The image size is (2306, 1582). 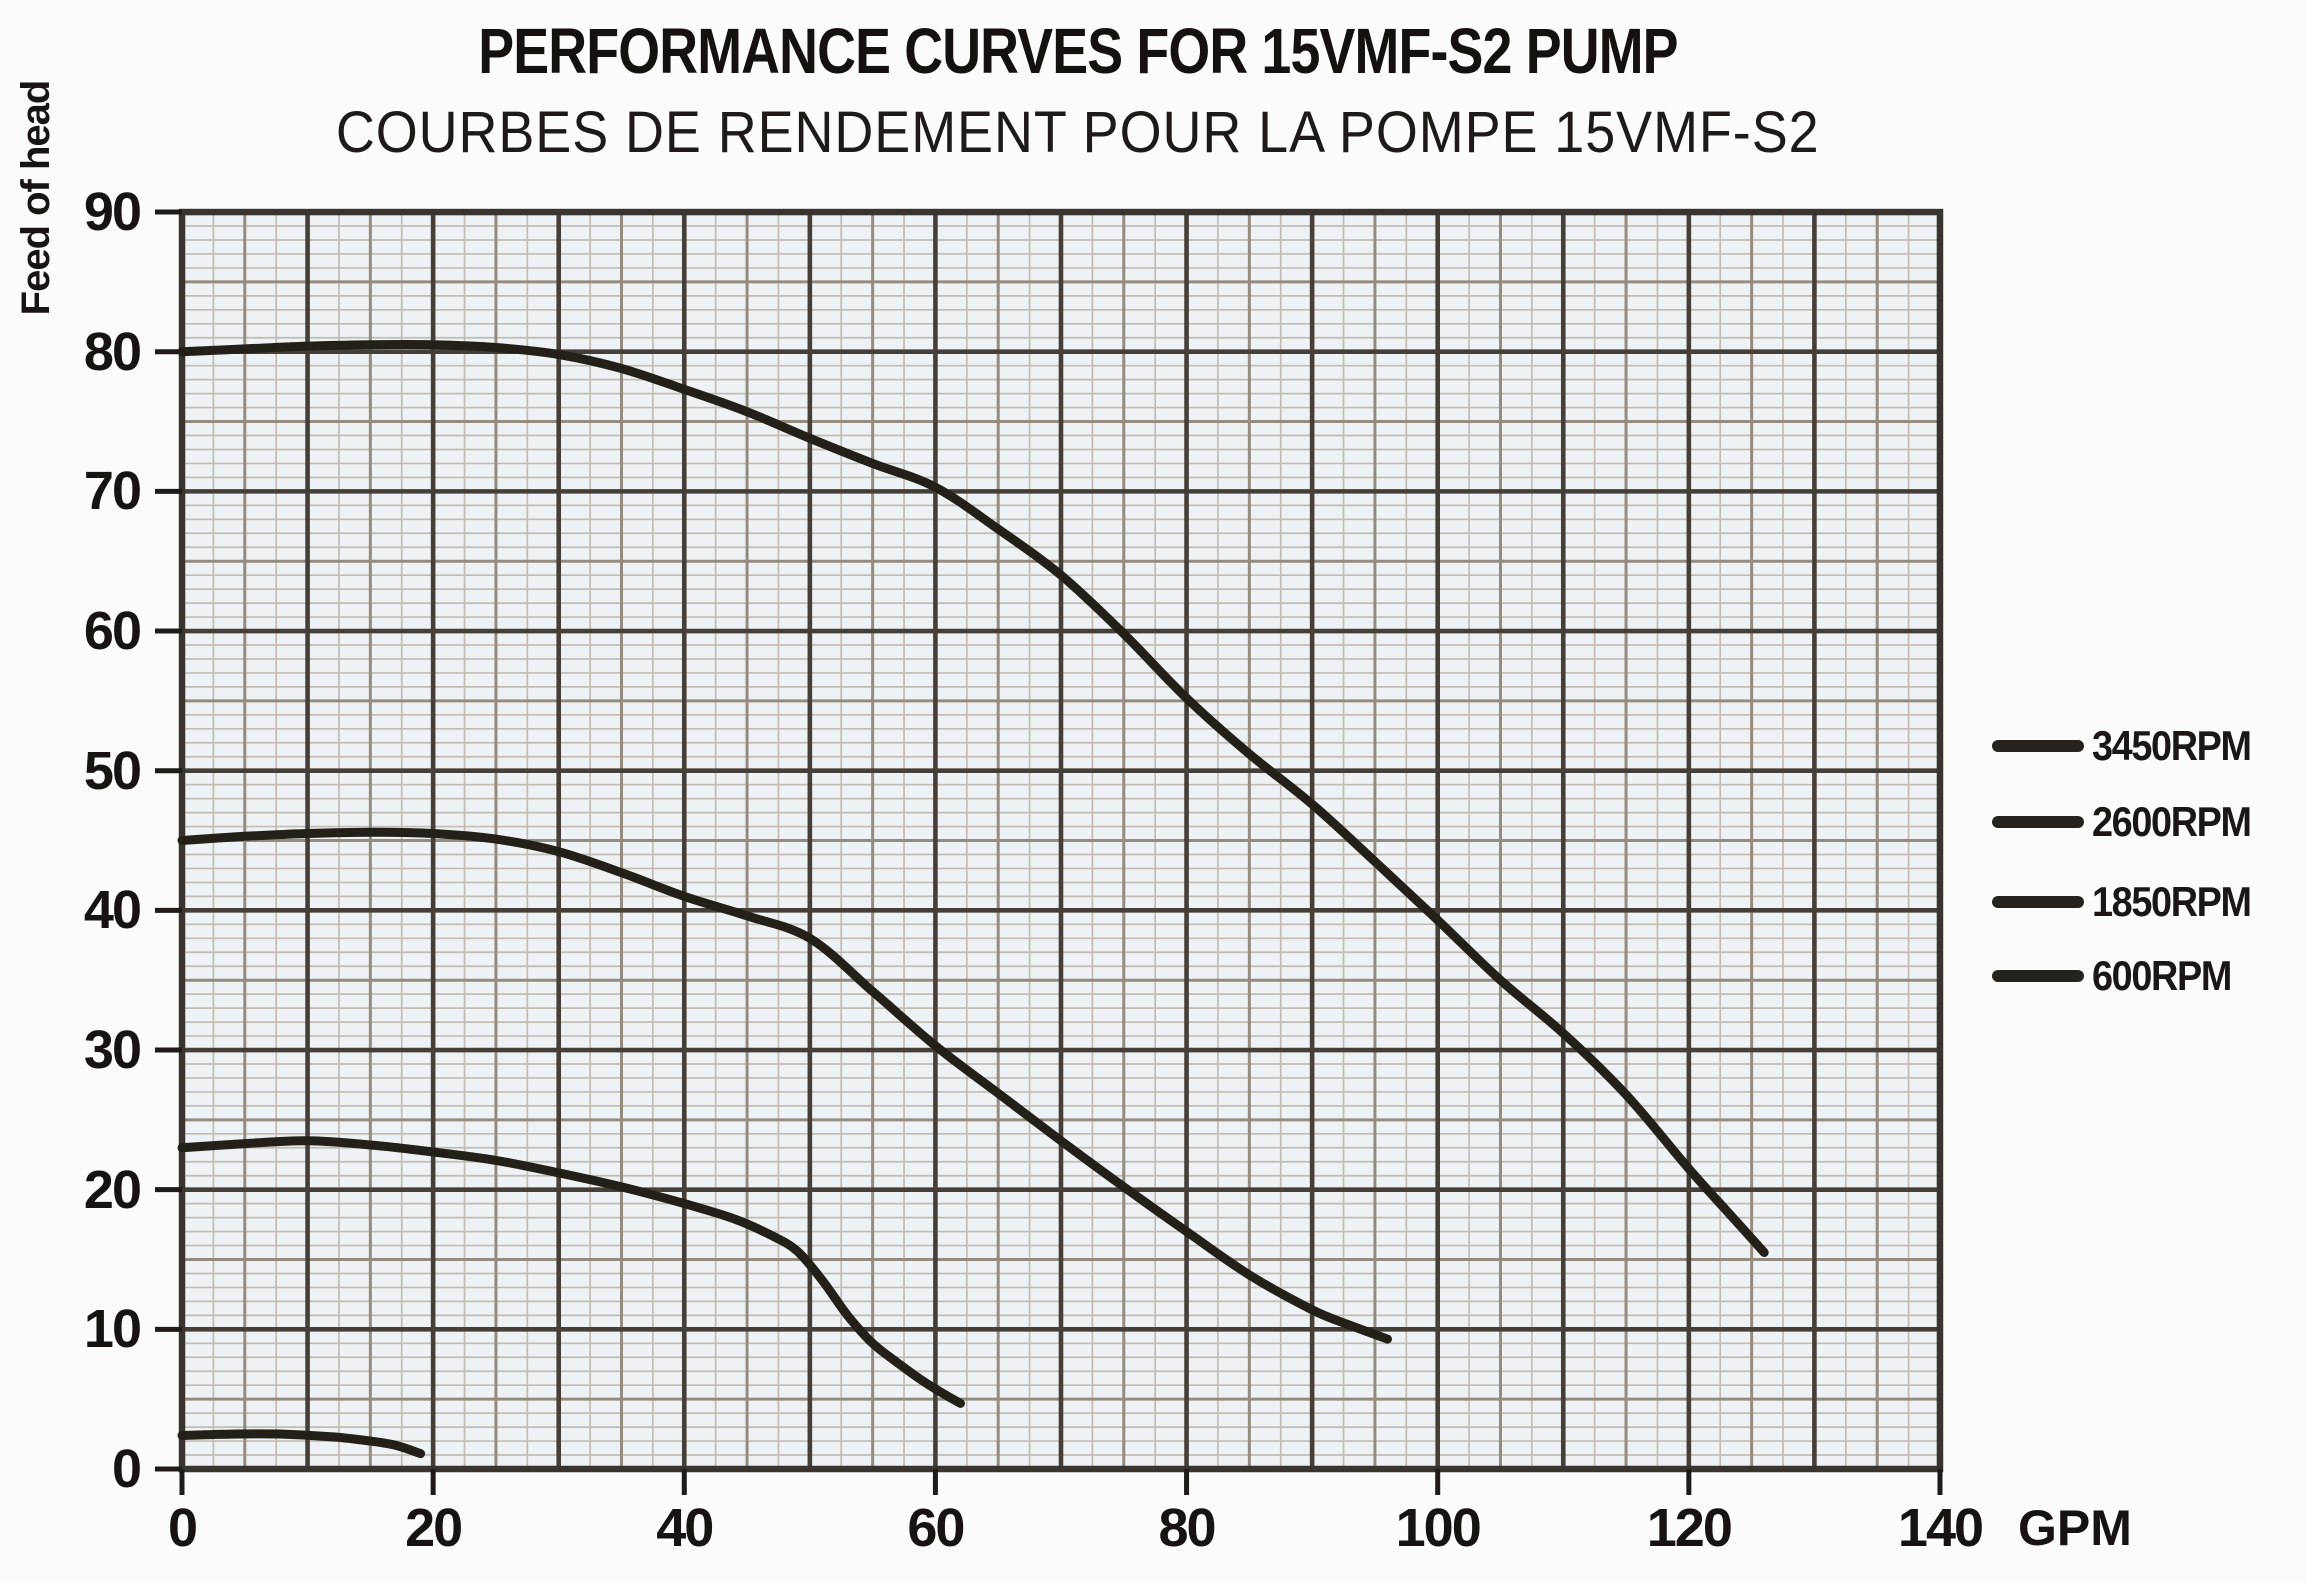 I want to click on x-tick-label-40: 40, so click(x=685, y=1528).